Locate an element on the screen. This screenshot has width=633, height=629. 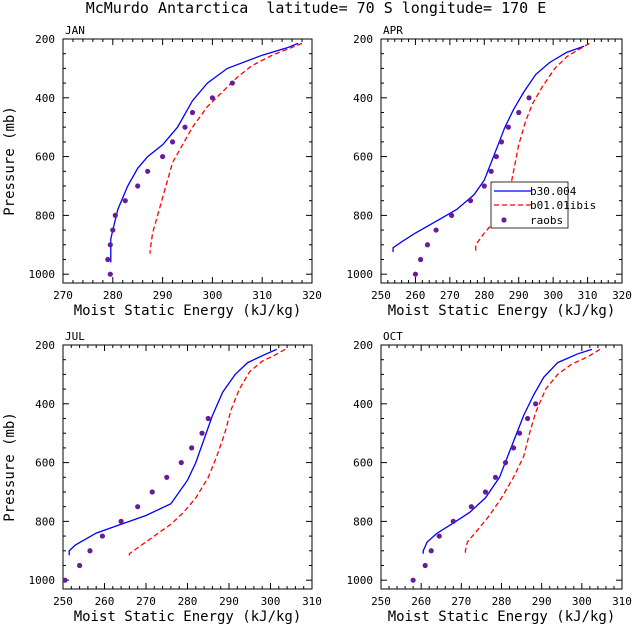
legend-raobs-marker is located at coordinates (504, 220).